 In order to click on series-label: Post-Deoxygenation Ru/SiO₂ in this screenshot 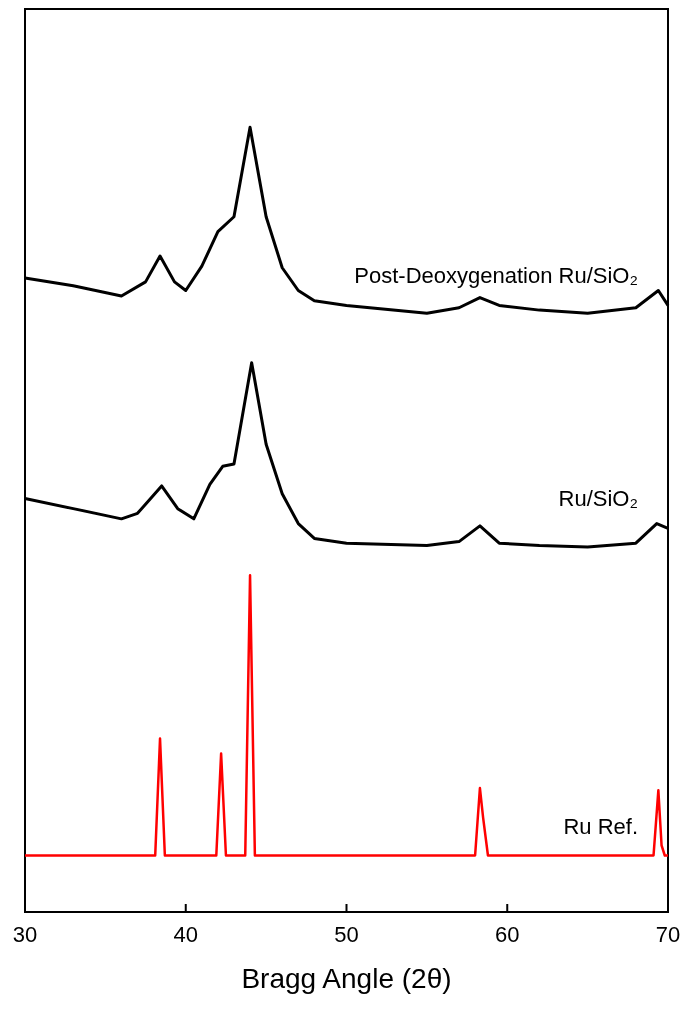, I will do `click(496, 276)`.